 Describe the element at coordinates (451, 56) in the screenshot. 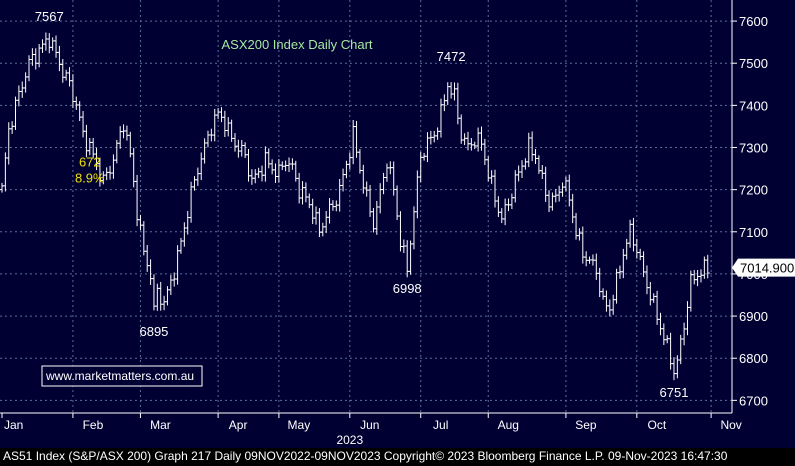

I see `price-annotation: 7472` at that location.